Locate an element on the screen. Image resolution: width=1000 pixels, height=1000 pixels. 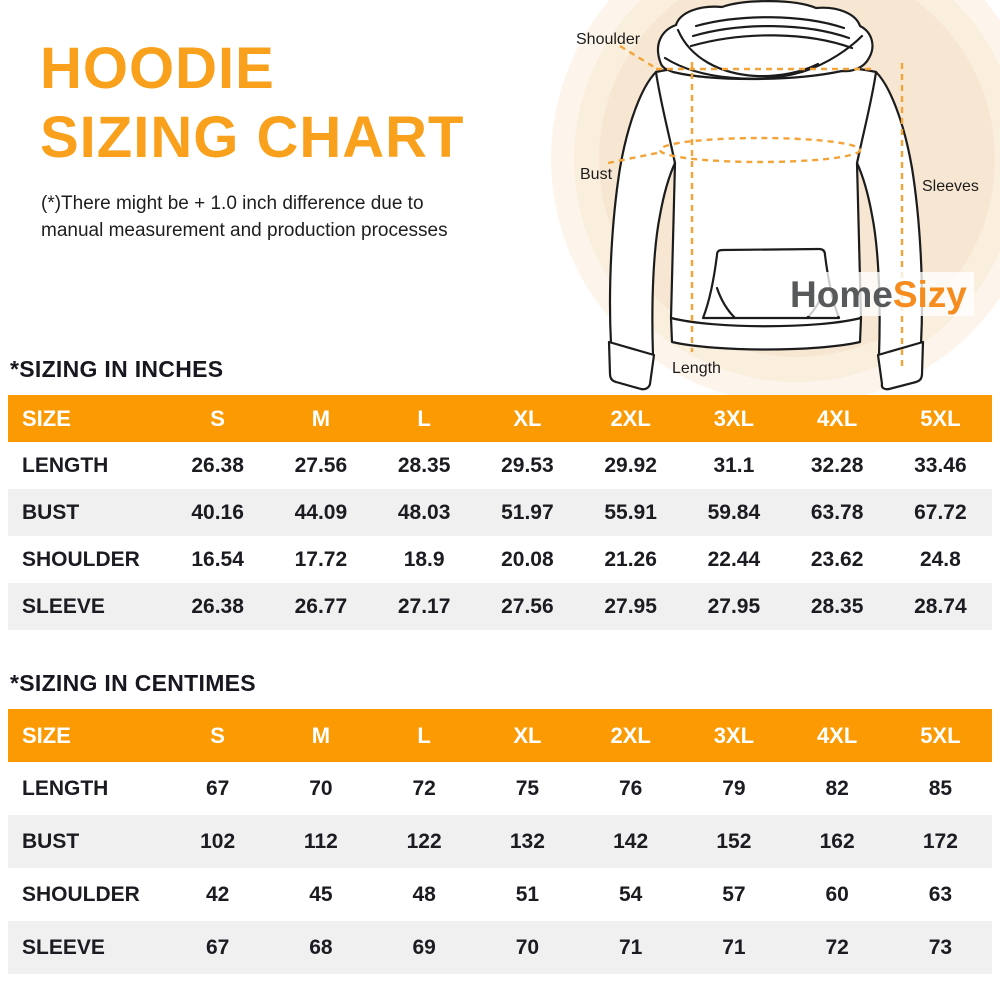
size-cell: 29.92 is located at coordinates (630, 465).